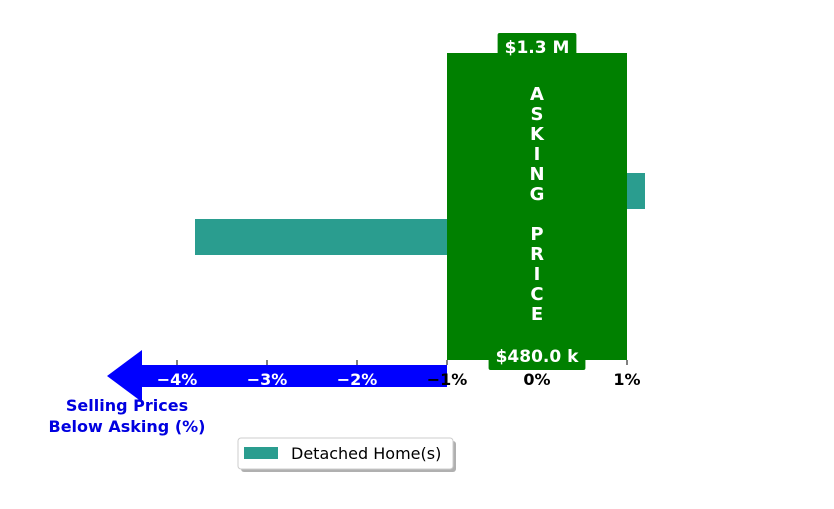 The width and height of the screenshot is (834, 509). I want to click on legend-swatch, so click(261, 453).